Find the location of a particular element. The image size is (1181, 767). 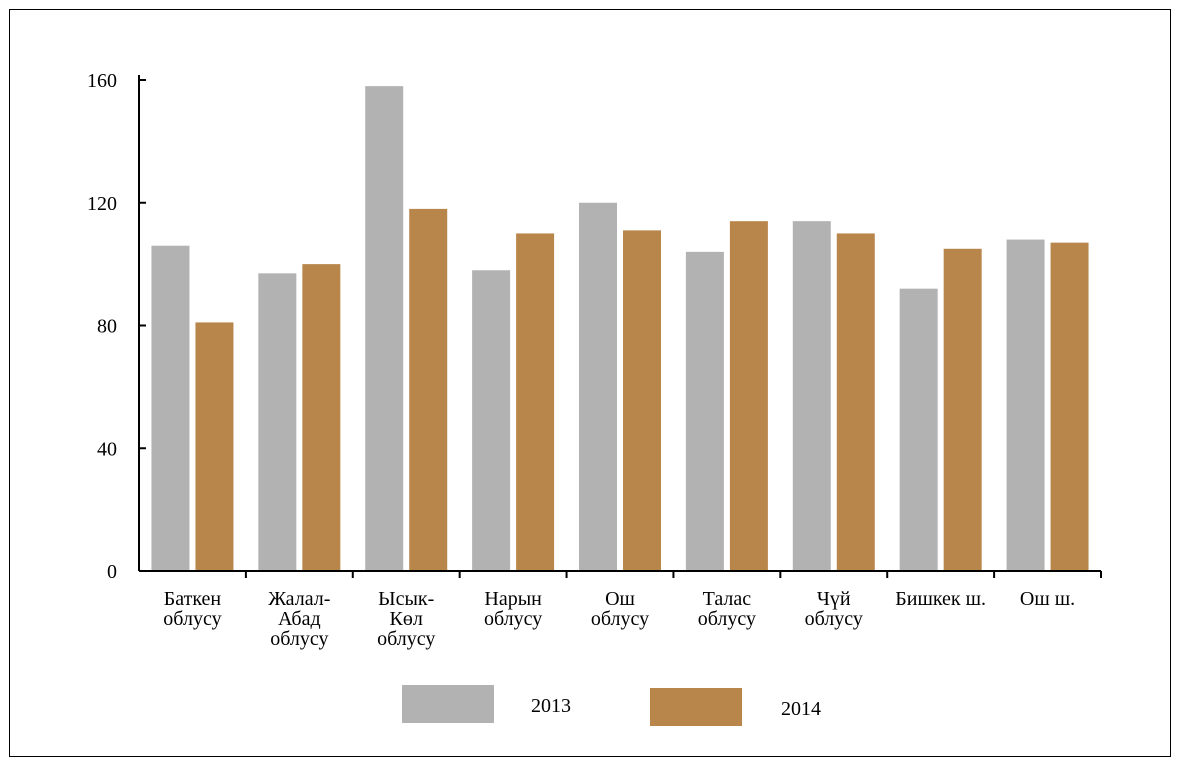

x-category-label: Нарын облусу is located at coordinates (513, 609).